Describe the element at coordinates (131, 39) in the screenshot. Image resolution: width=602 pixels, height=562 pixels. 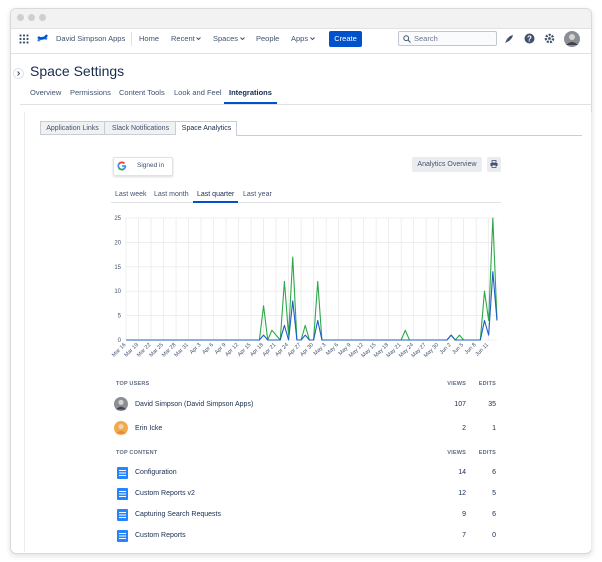
I see `nav-separator` at that location.